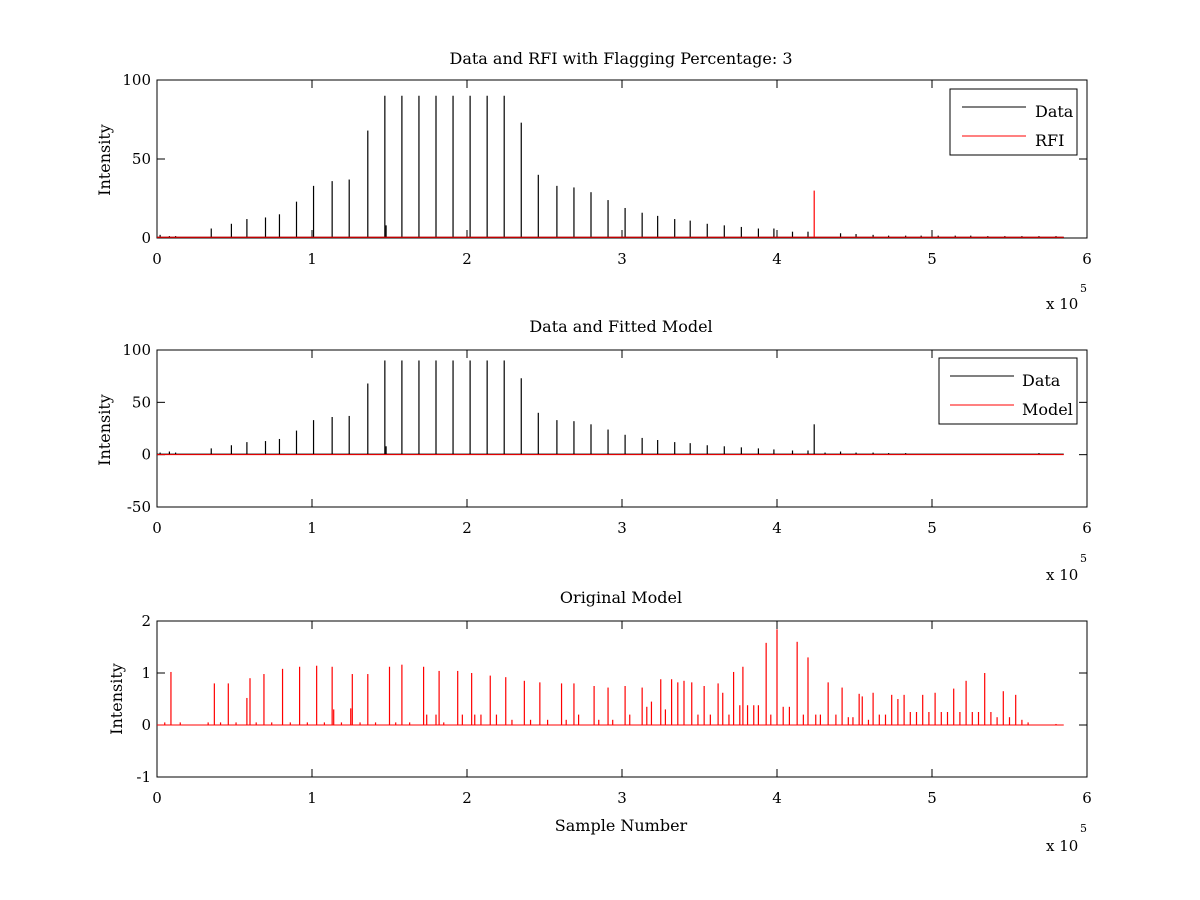  What do you see at coordinates (146, 455) in the screenshot?
I see `subplot-2-ytick-label: 0` at bounding box center [146, 455].